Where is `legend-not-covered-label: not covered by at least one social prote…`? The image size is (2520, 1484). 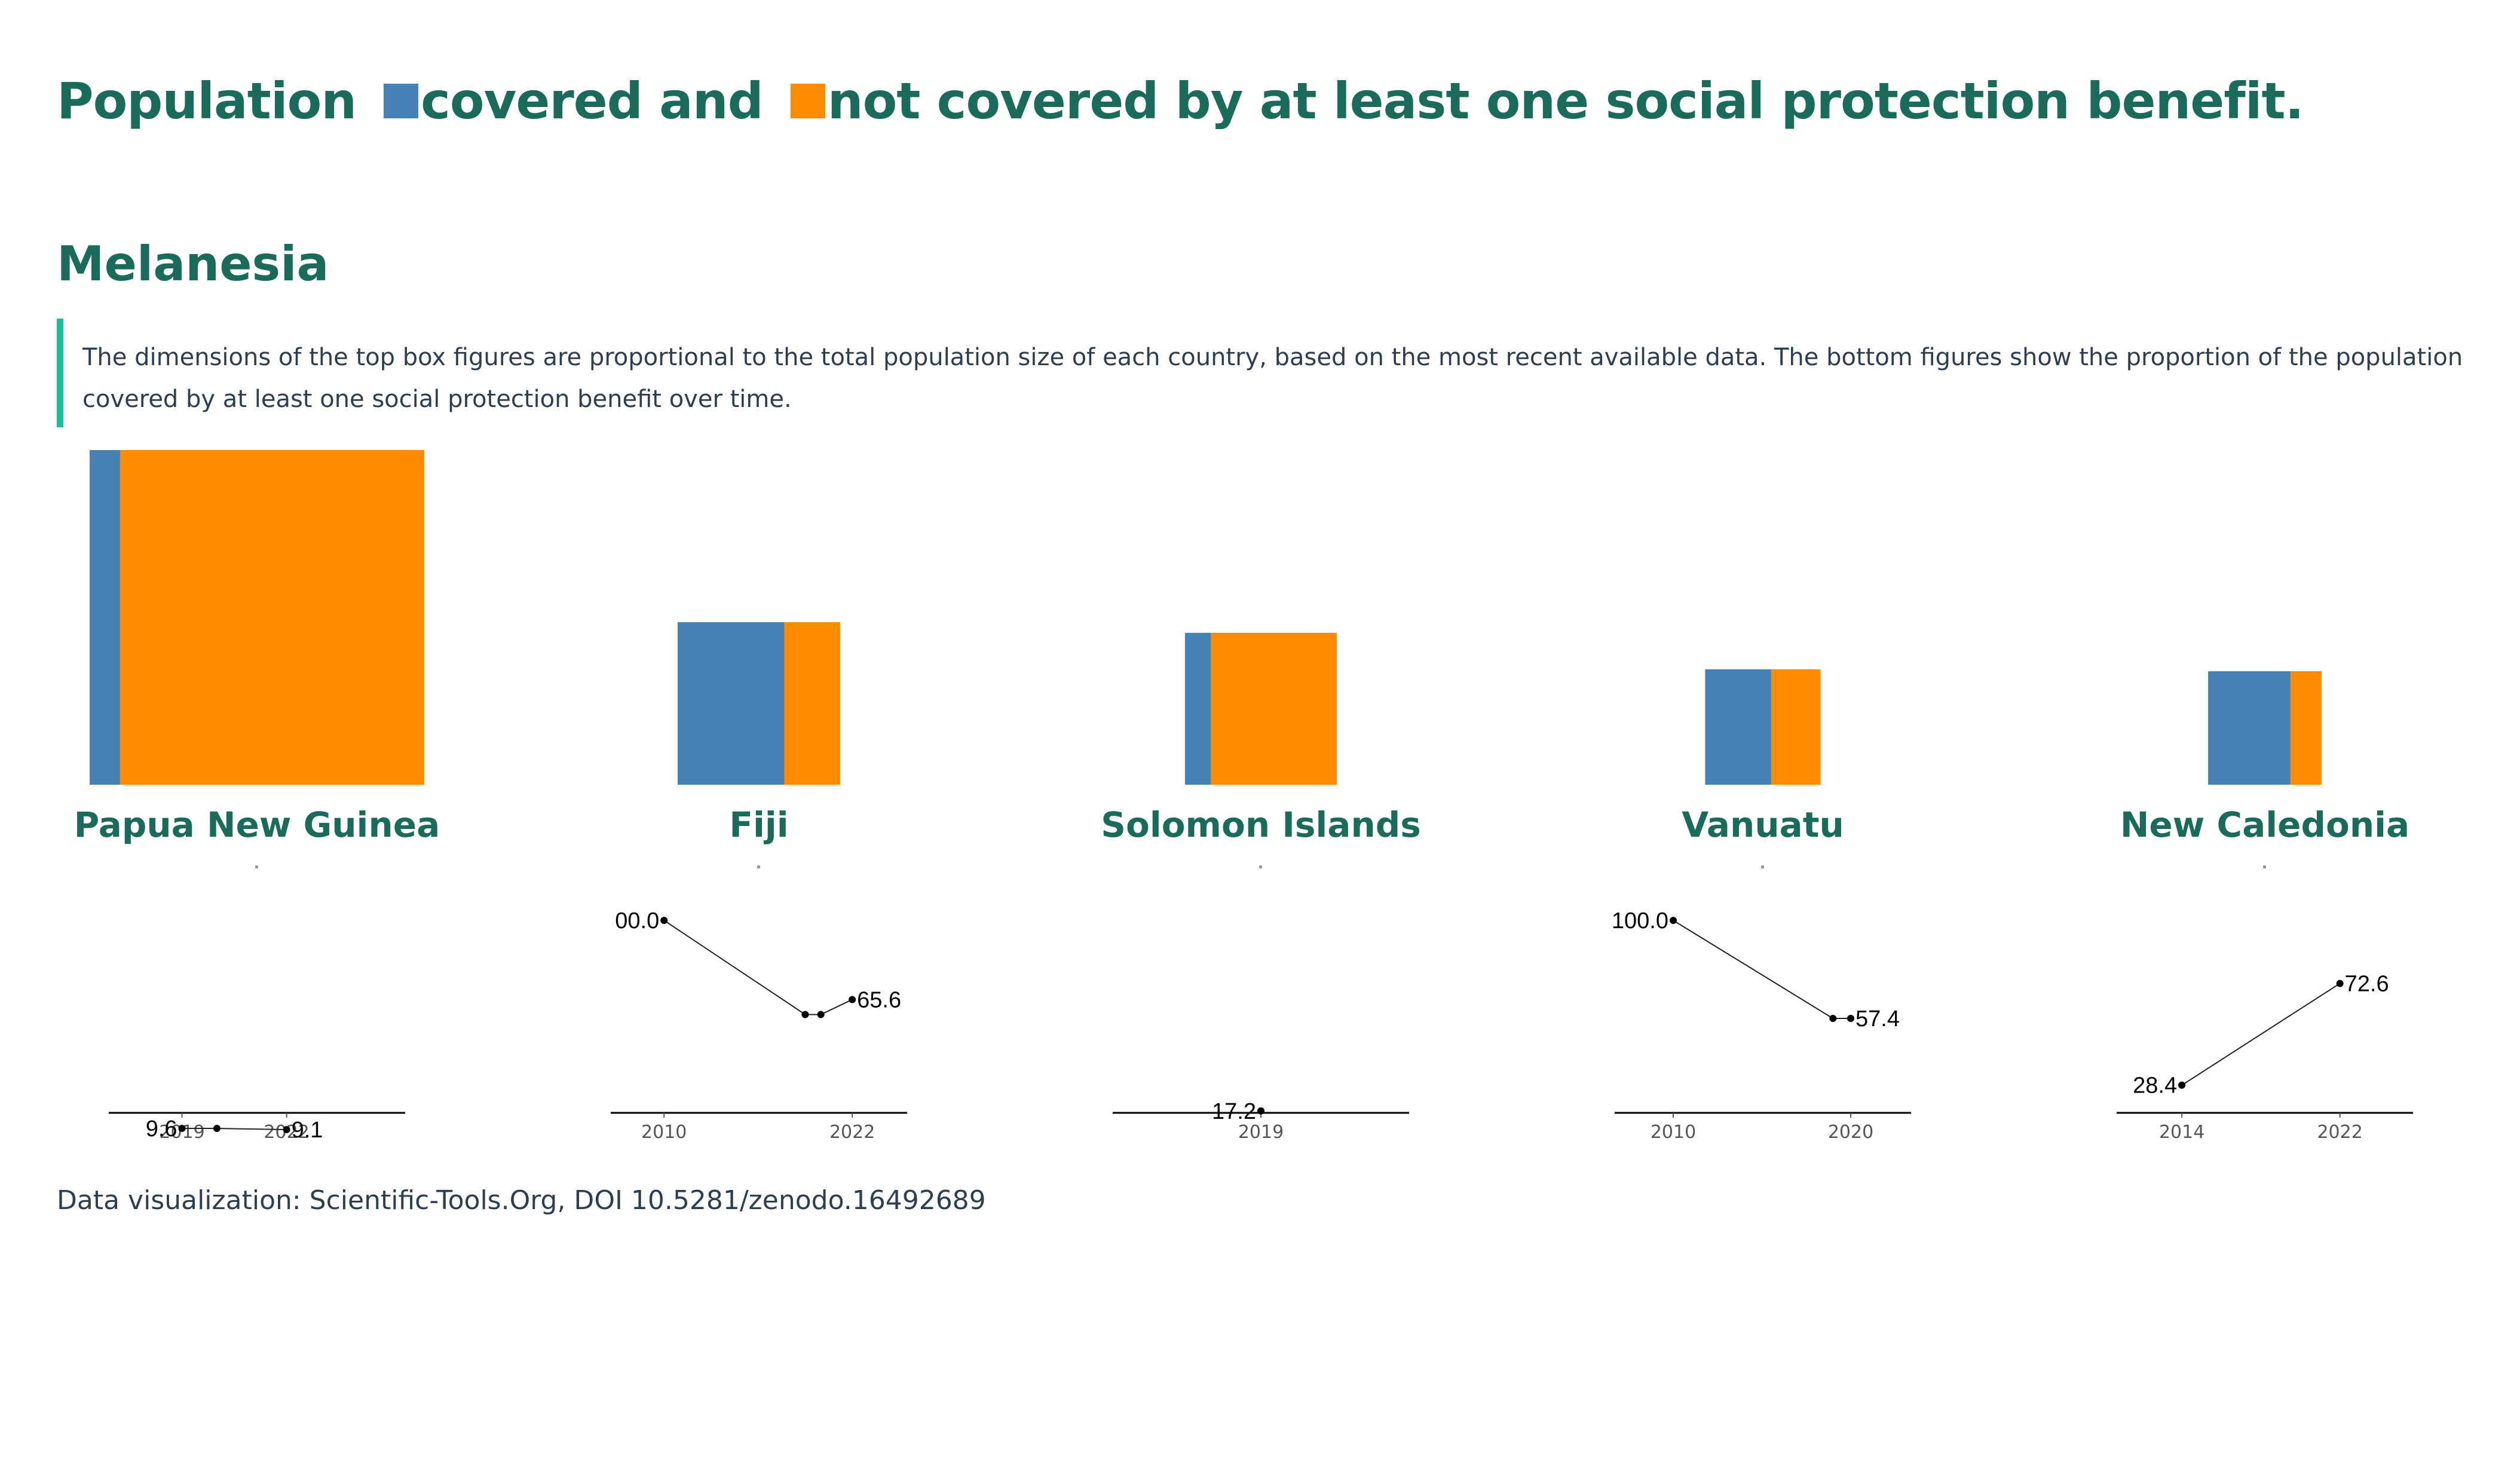
legend-not-covered-label: not covered by at least one social prote… is located at coordinates (1565, 101).